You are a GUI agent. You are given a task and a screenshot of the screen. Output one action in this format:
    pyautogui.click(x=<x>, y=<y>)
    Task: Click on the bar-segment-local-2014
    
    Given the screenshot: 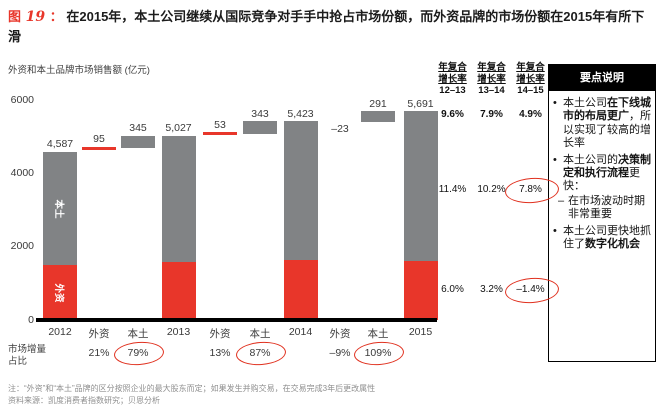 What is the action you would take?
    pyautogui.click(x=300, y=190)
    